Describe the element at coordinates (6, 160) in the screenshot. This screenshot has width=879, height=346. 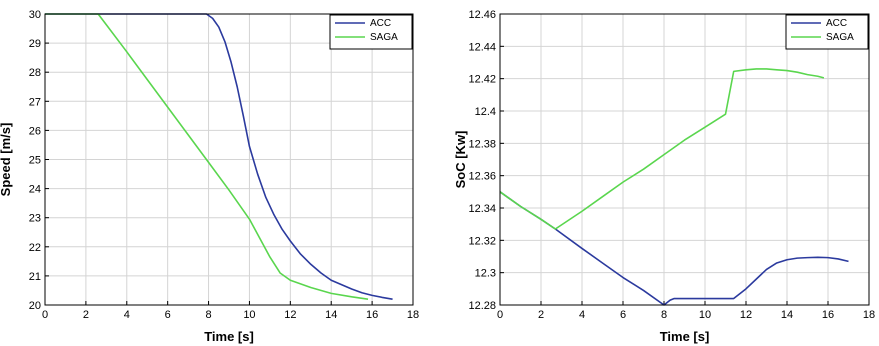
I see `y-axis-label: Speed [m/s]` at that location.